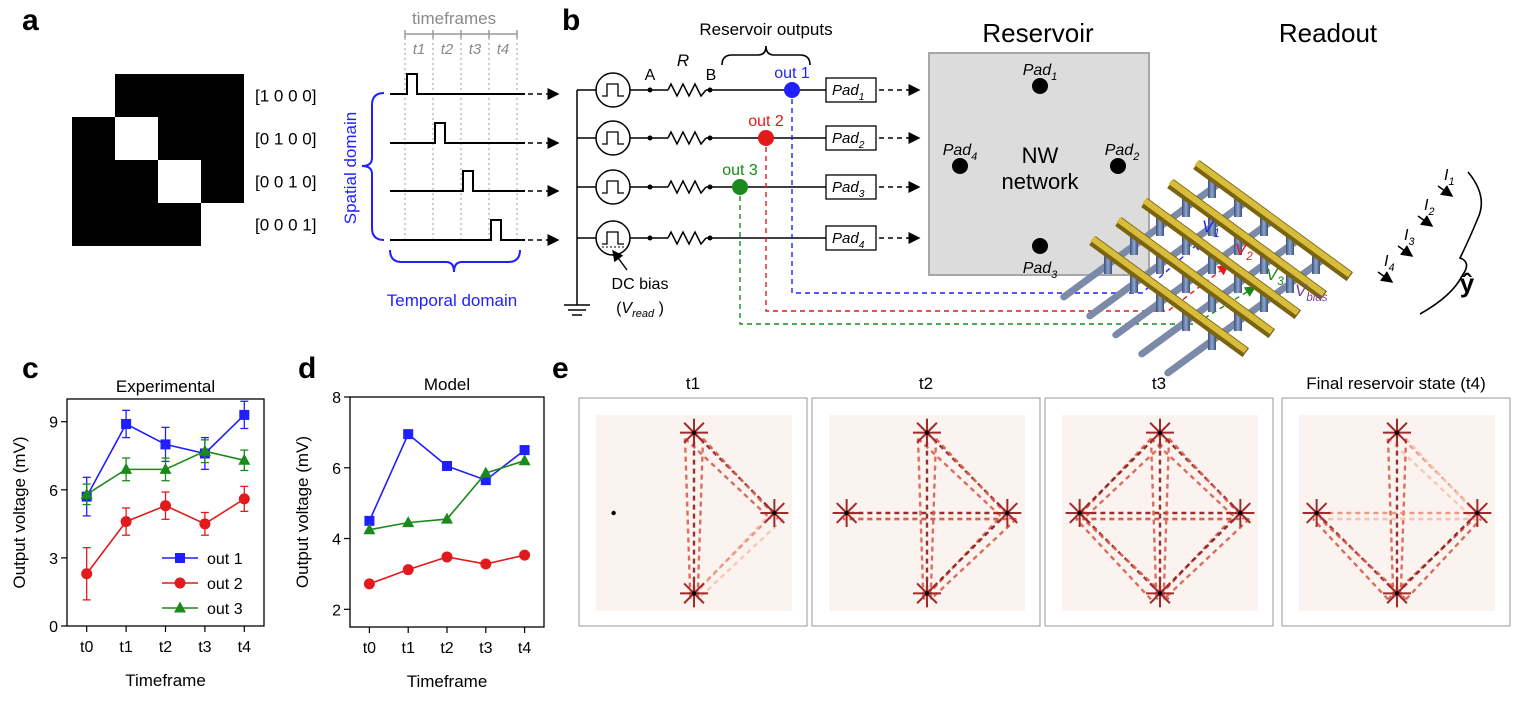  Describe the element at coordinates (960, 152) in the screenshot. I see `reservoir-pad-label: Pad4` at that location.